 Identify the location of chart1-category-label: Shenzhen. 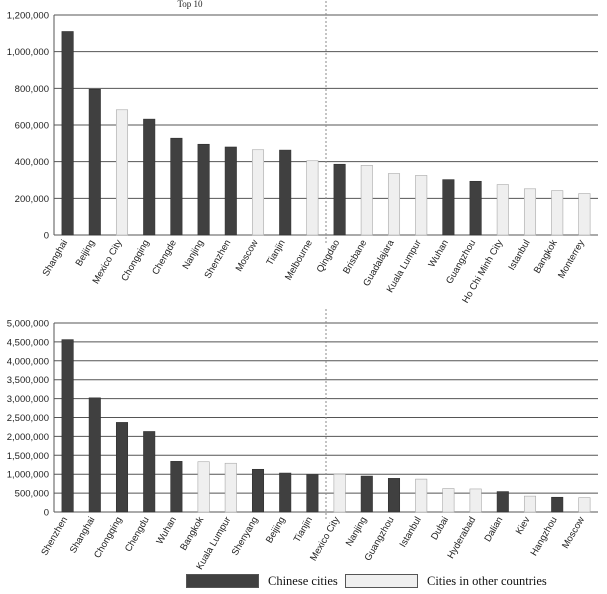
(217, 259).